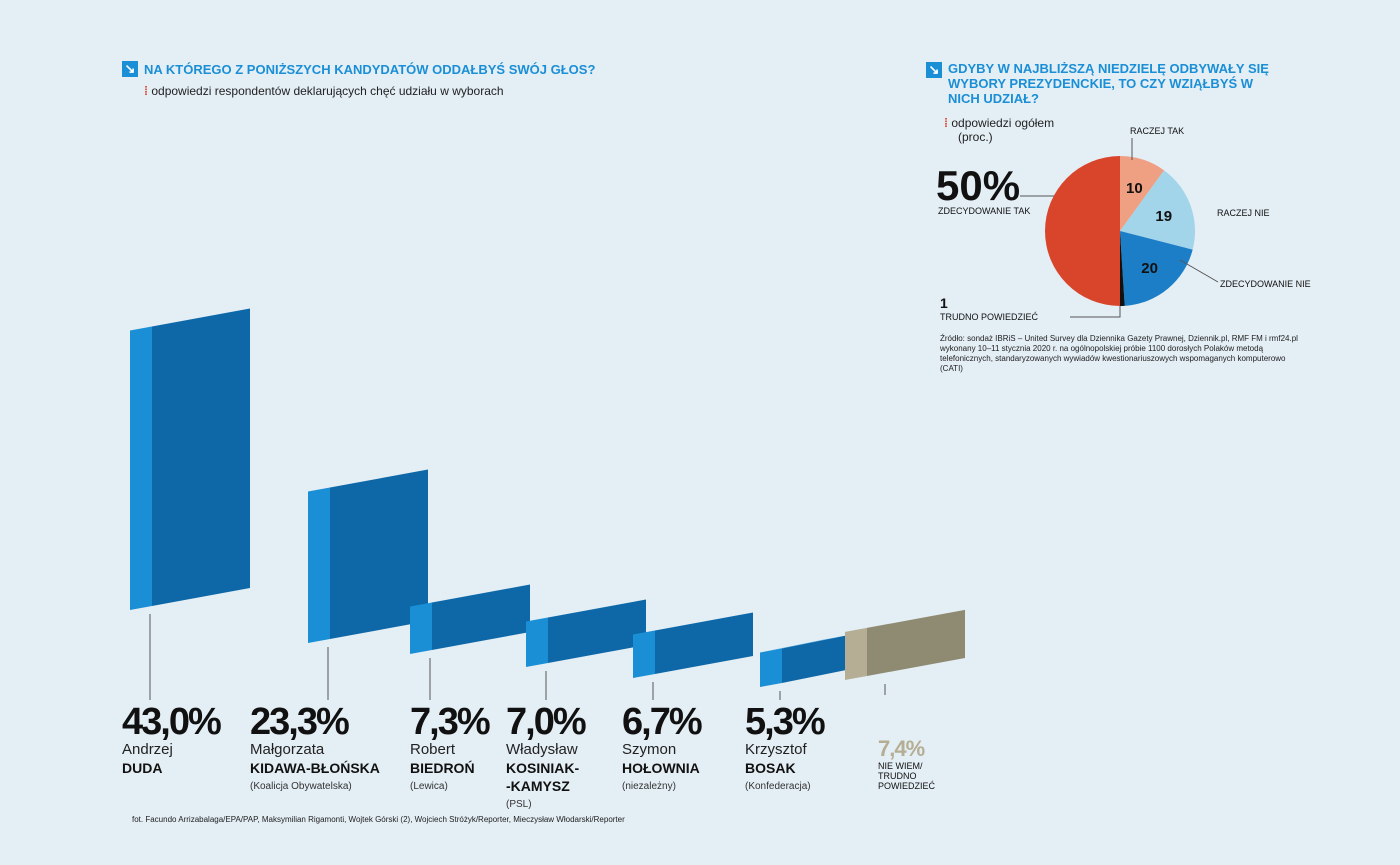  What do you see at coordinates (907, 776) in the screenshot?
I see `undecided-label: NIE WIEM/ TRUDNO POWIEDZIEĆ` at bounding box center [907, 776].